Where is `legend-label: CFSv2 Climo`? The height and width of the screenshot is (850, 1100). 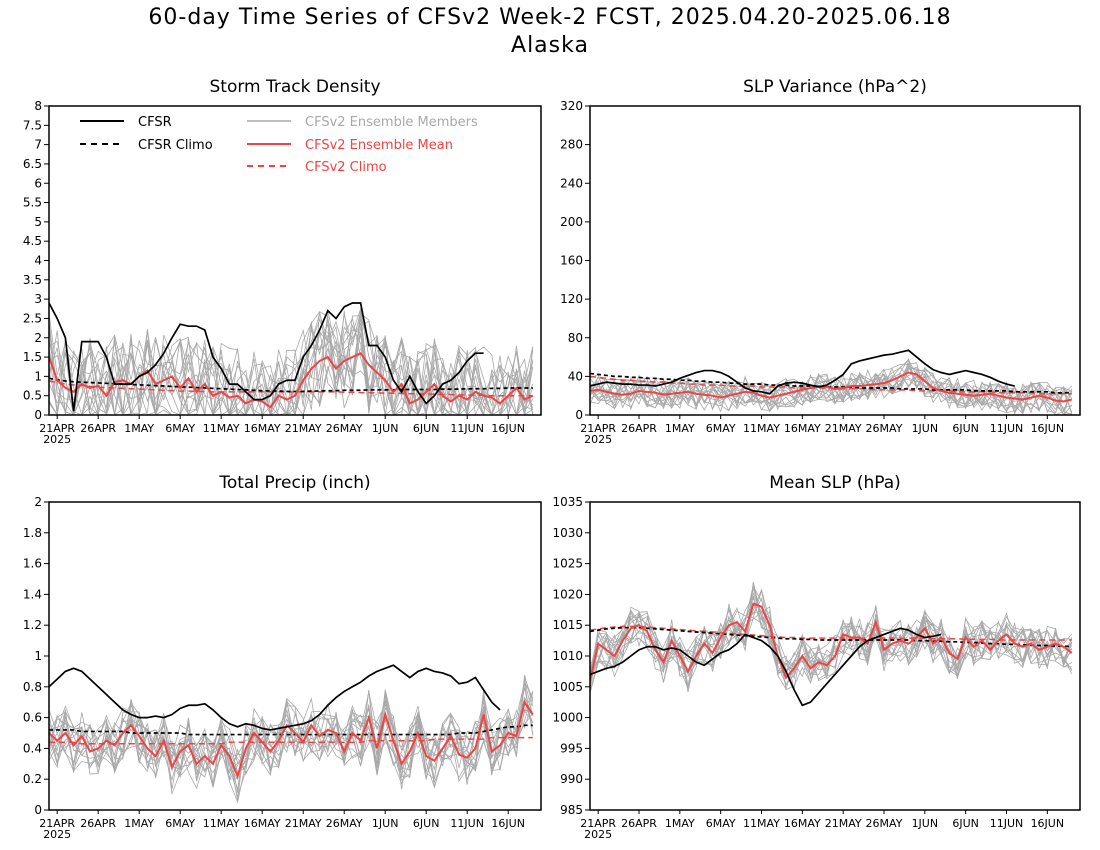
legend-label: CFSv2 Climo is located at coordinates (346, 167).